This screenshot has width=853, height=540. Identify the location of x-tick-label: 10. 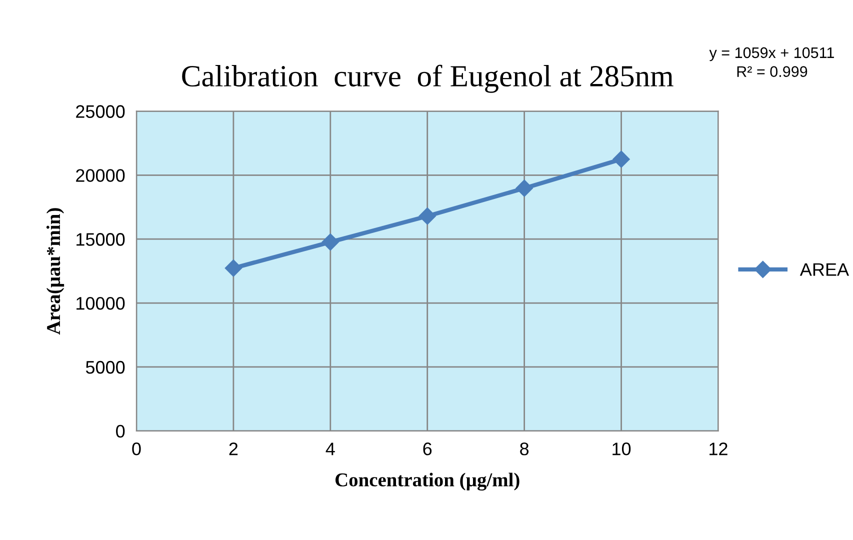
(621, 449).